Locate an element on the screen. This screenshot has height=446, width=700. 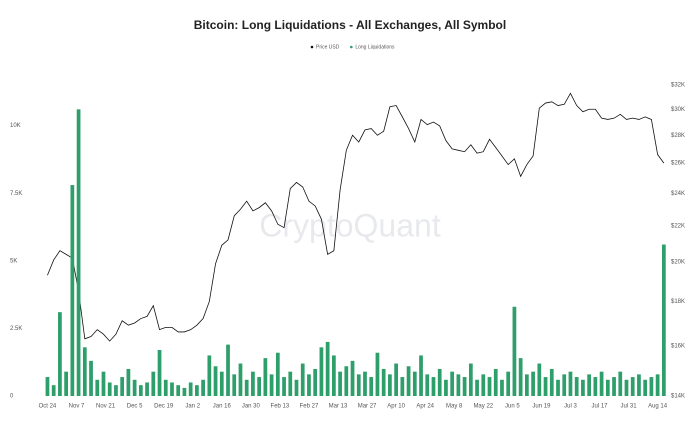
x-tick-label: Jan 2 is located at coordinates (192, 407).